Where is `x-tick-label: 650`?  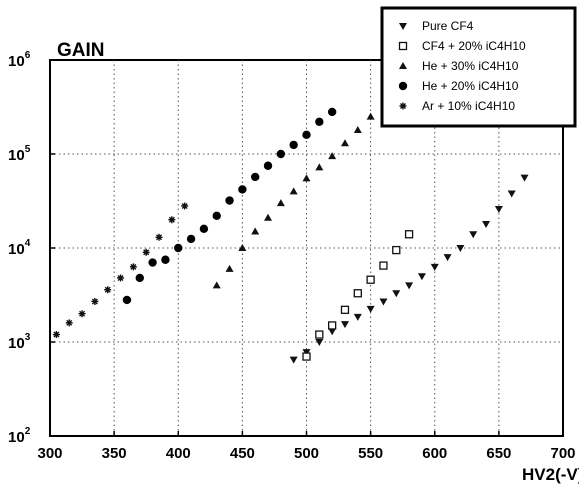
x-tick-label: 650 is located at coordinates (498, 453).